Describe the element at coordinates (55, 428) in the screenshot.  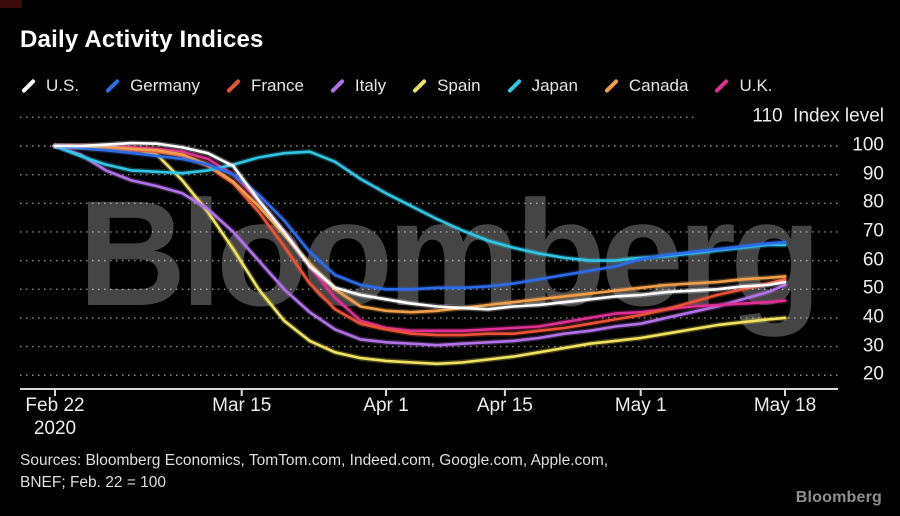
I see `x-axis-sublabel-2020: 2020` at that location.